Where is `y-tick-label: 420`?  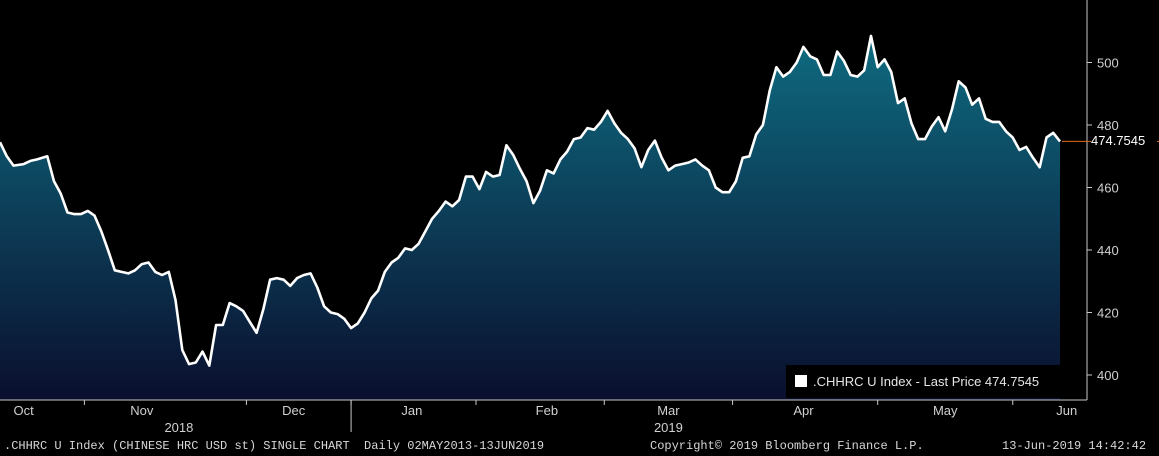
y-tick-label: 420 is located at coordinates (1108, 313).